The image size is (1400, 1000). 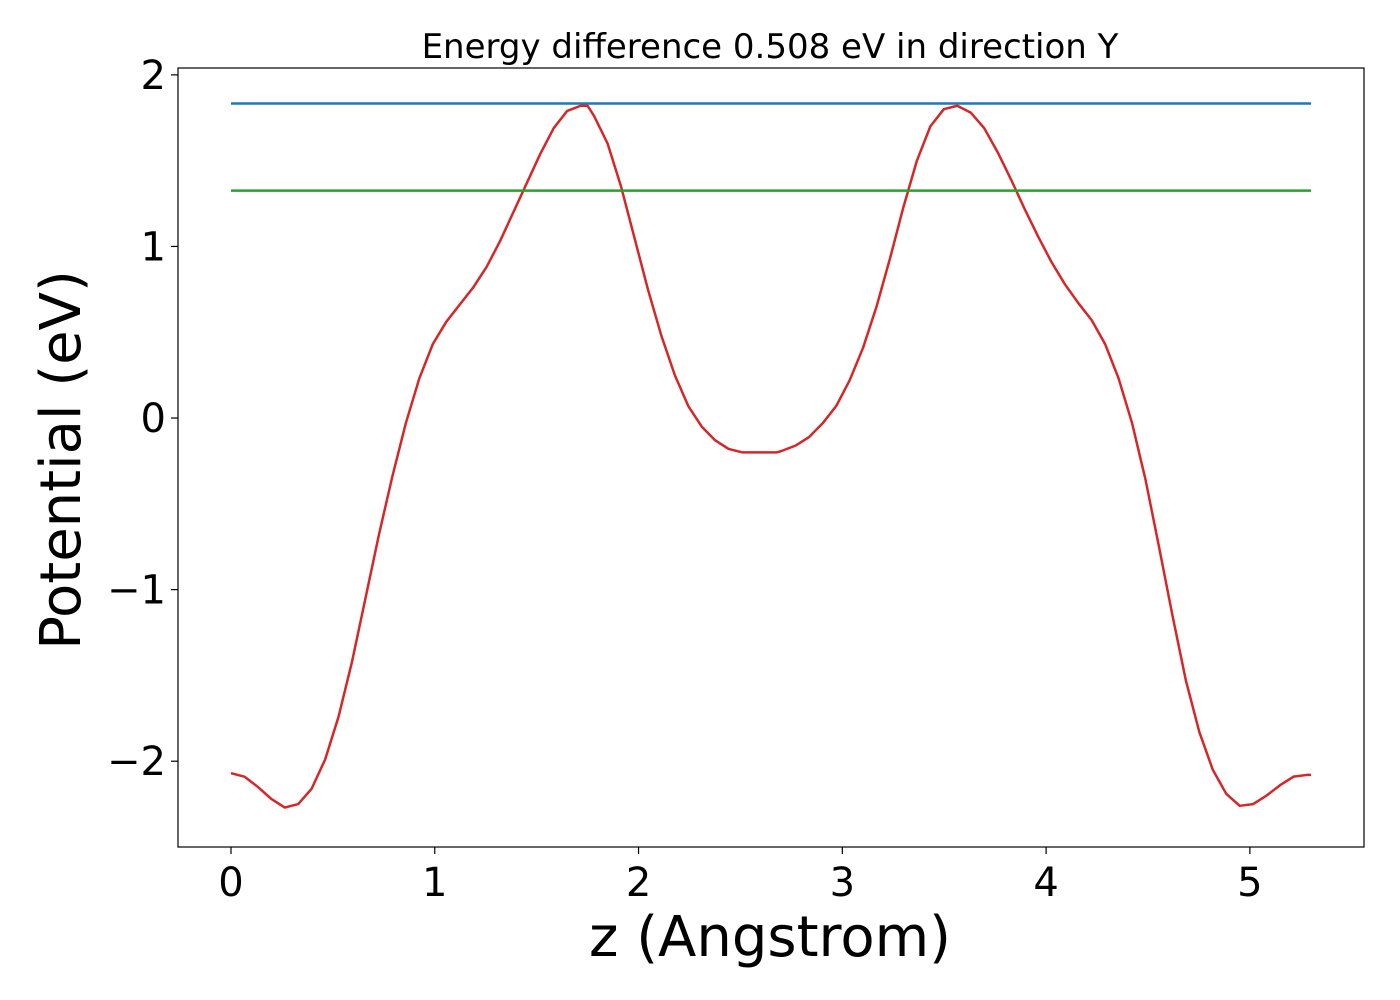 What do you see at coordinates (153, 247) in the screenshot?
I see `y-tick-label-3: 1` at bounding box center [153, 247].